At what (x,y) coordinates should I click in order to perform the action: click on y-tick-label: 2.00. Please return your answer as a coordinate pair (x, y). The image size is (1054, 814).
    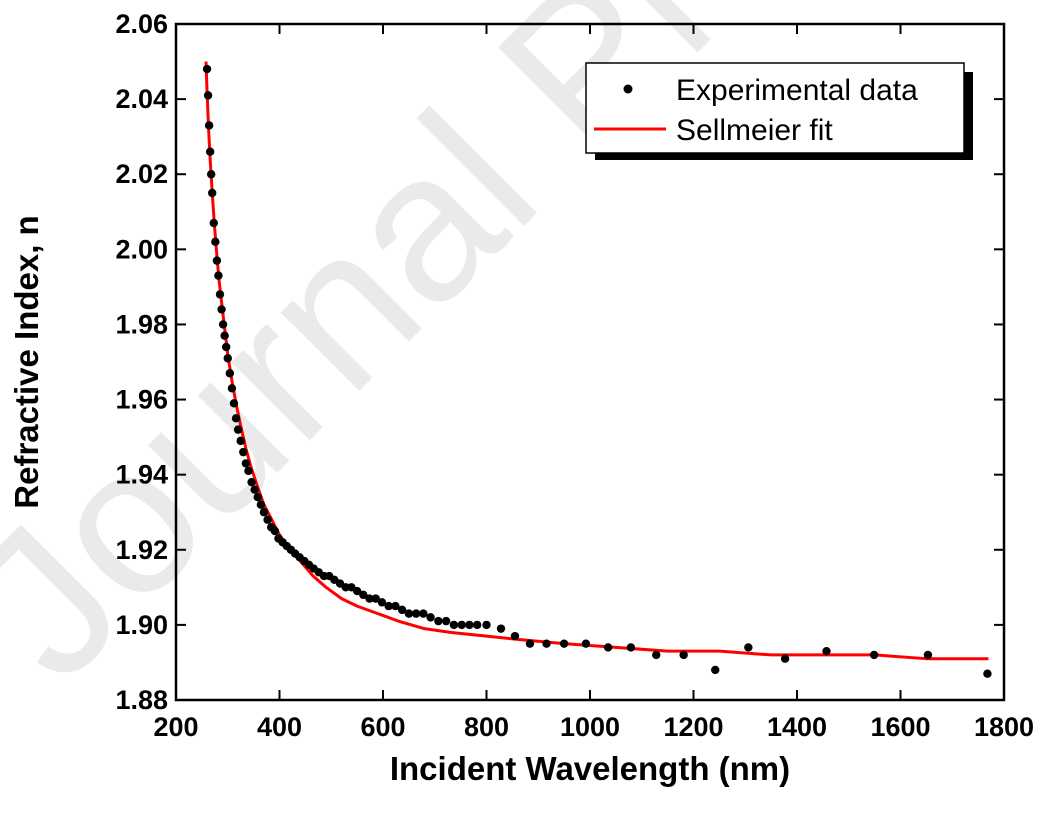
    Looking at the image, I should click on (141, 249).